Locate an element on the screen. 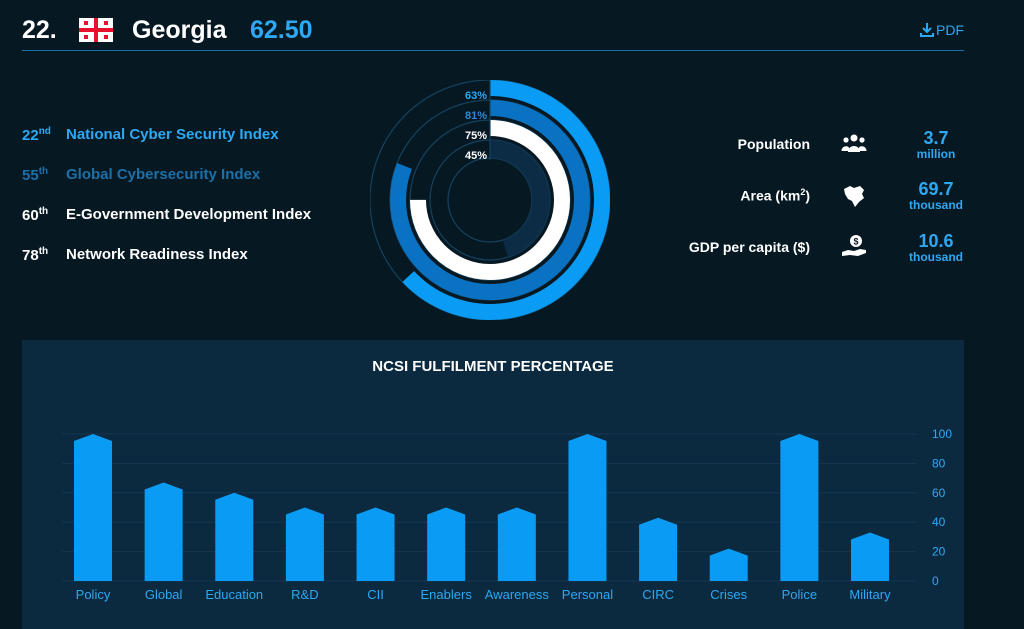 This screenshot has width=1024, height=629. bar-rd is located at coordinates (304, 544).